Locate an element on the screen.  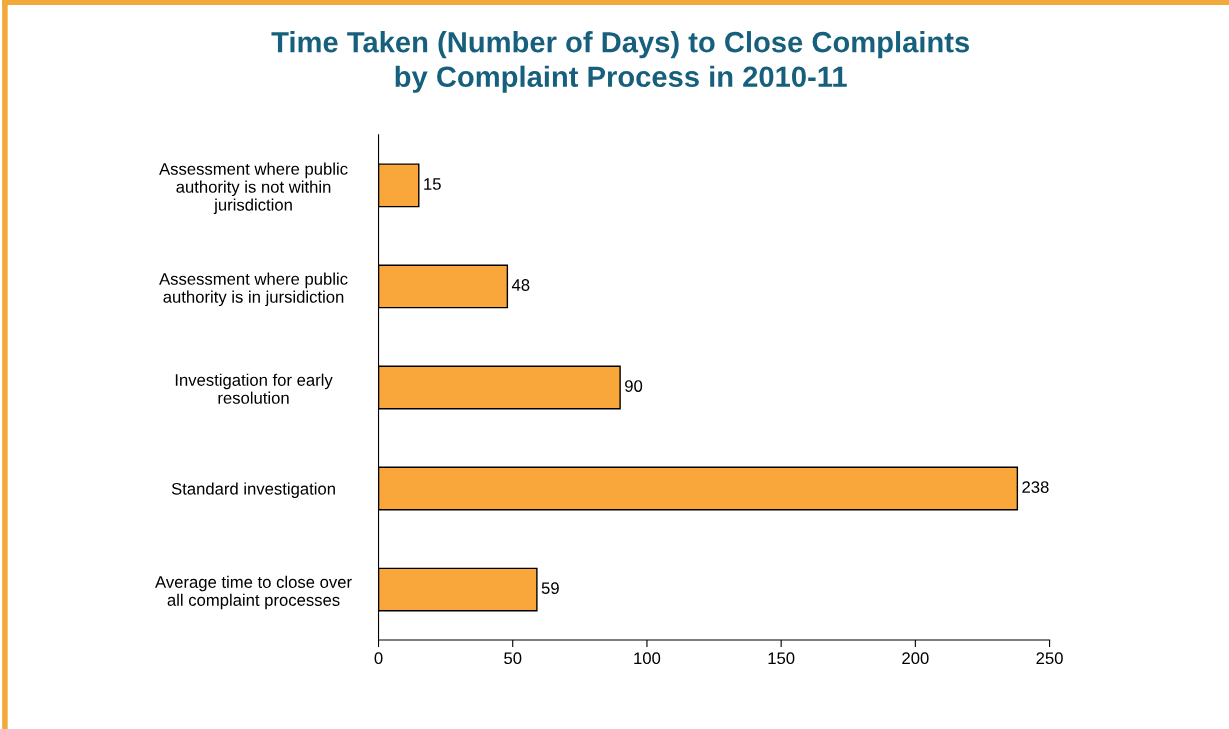
x-tick-label: 200 is located at coordinates (915, 658).